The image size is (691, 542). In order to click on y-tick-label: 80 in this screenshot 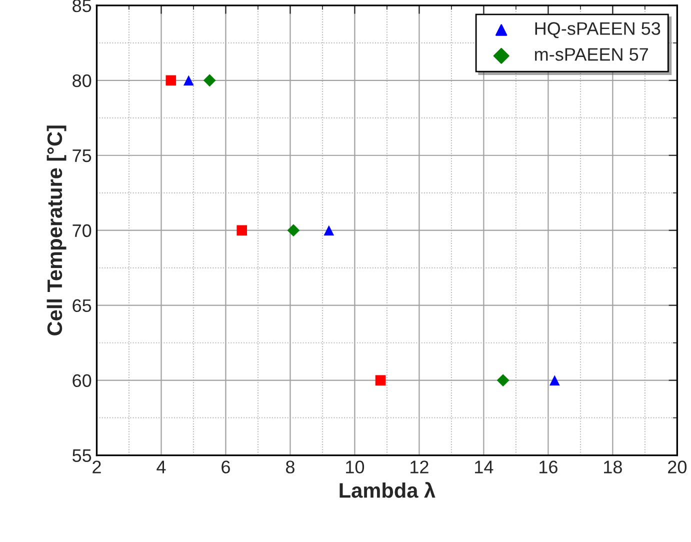, I will do `click(82, 81)`.